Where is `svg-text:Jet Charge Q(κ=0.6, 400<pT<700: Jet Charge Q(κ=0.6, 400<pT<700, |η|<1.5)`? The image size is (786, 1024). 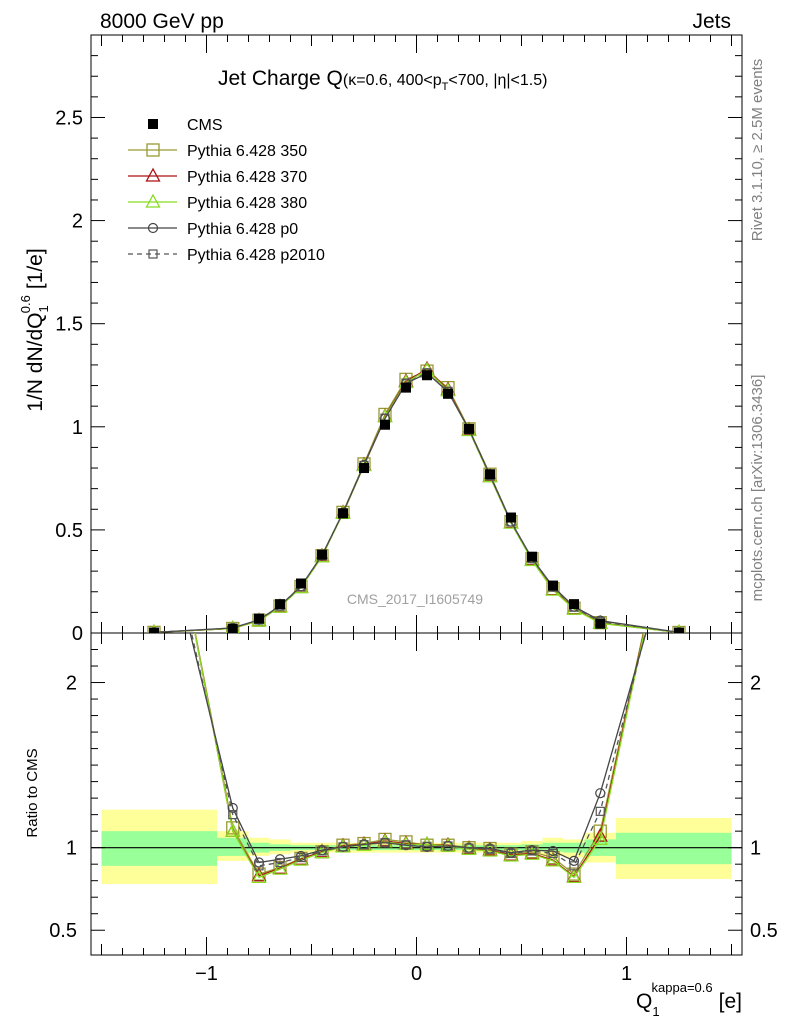 svg-text:Jet Charge Q(κ=0.6, 400<pT<700: Jet Charge Q(κ=0.6, 400<pT<700, |η|<1.5) is located at coordinates (382, 80).